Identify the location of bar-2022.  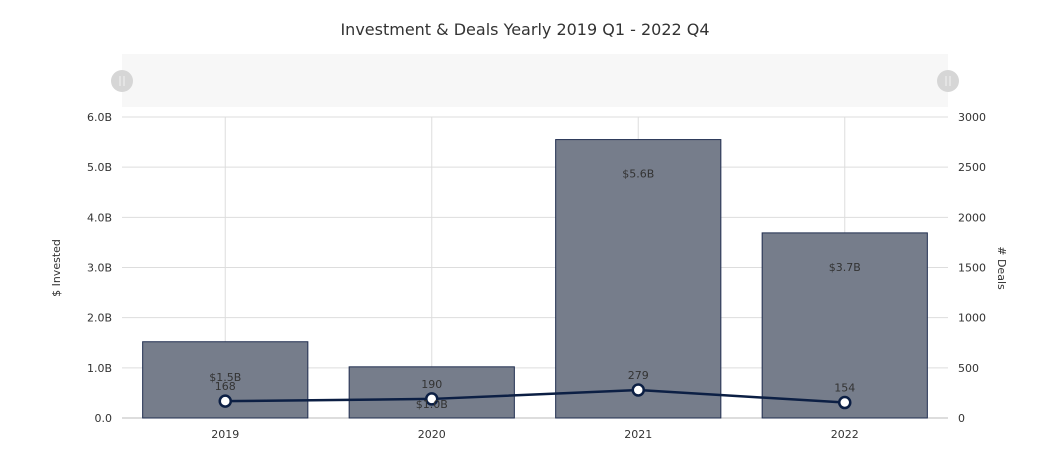
(844, 325).